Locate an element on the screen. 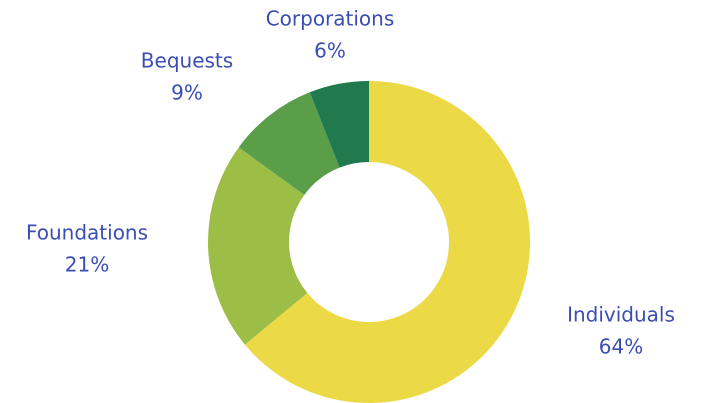  slice-value-label: 21% is located at coordinates (87, 265).